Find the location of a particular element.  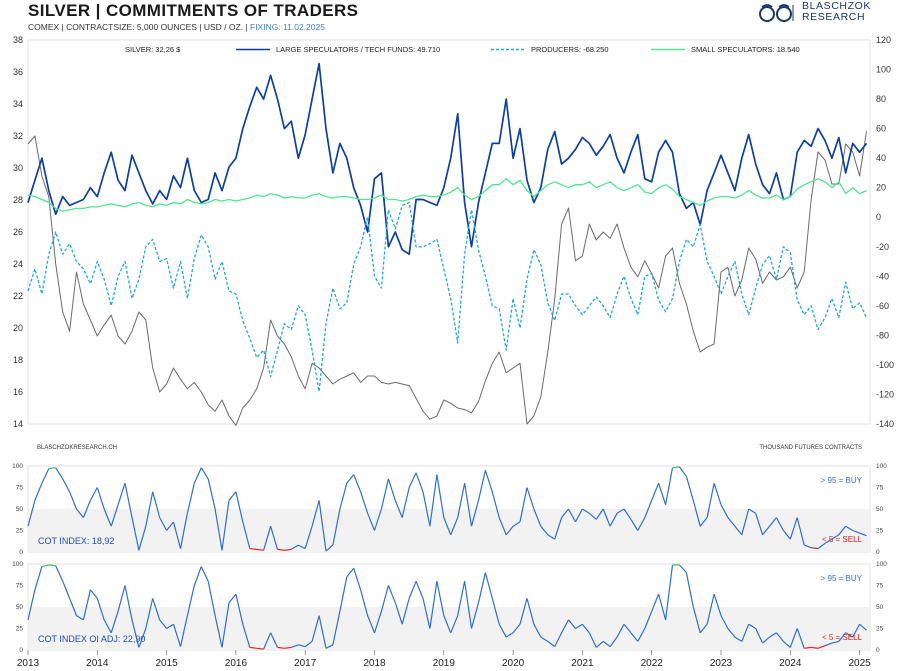

right-tick-label: -20 is located at coordinates (882, 247).